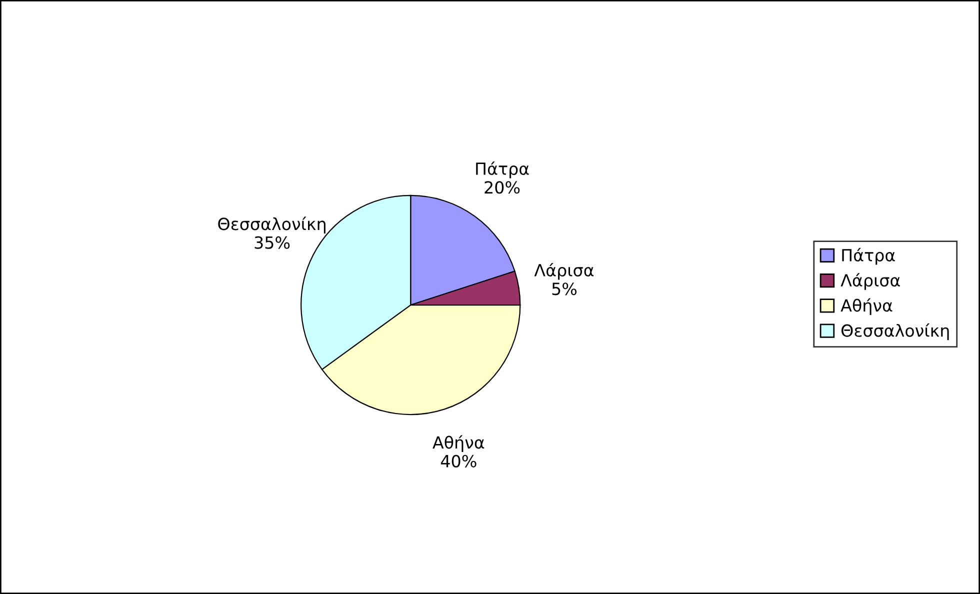 This screenshot has height=594, width=980. I want to click on data-label: 40%, so click(458, 461).